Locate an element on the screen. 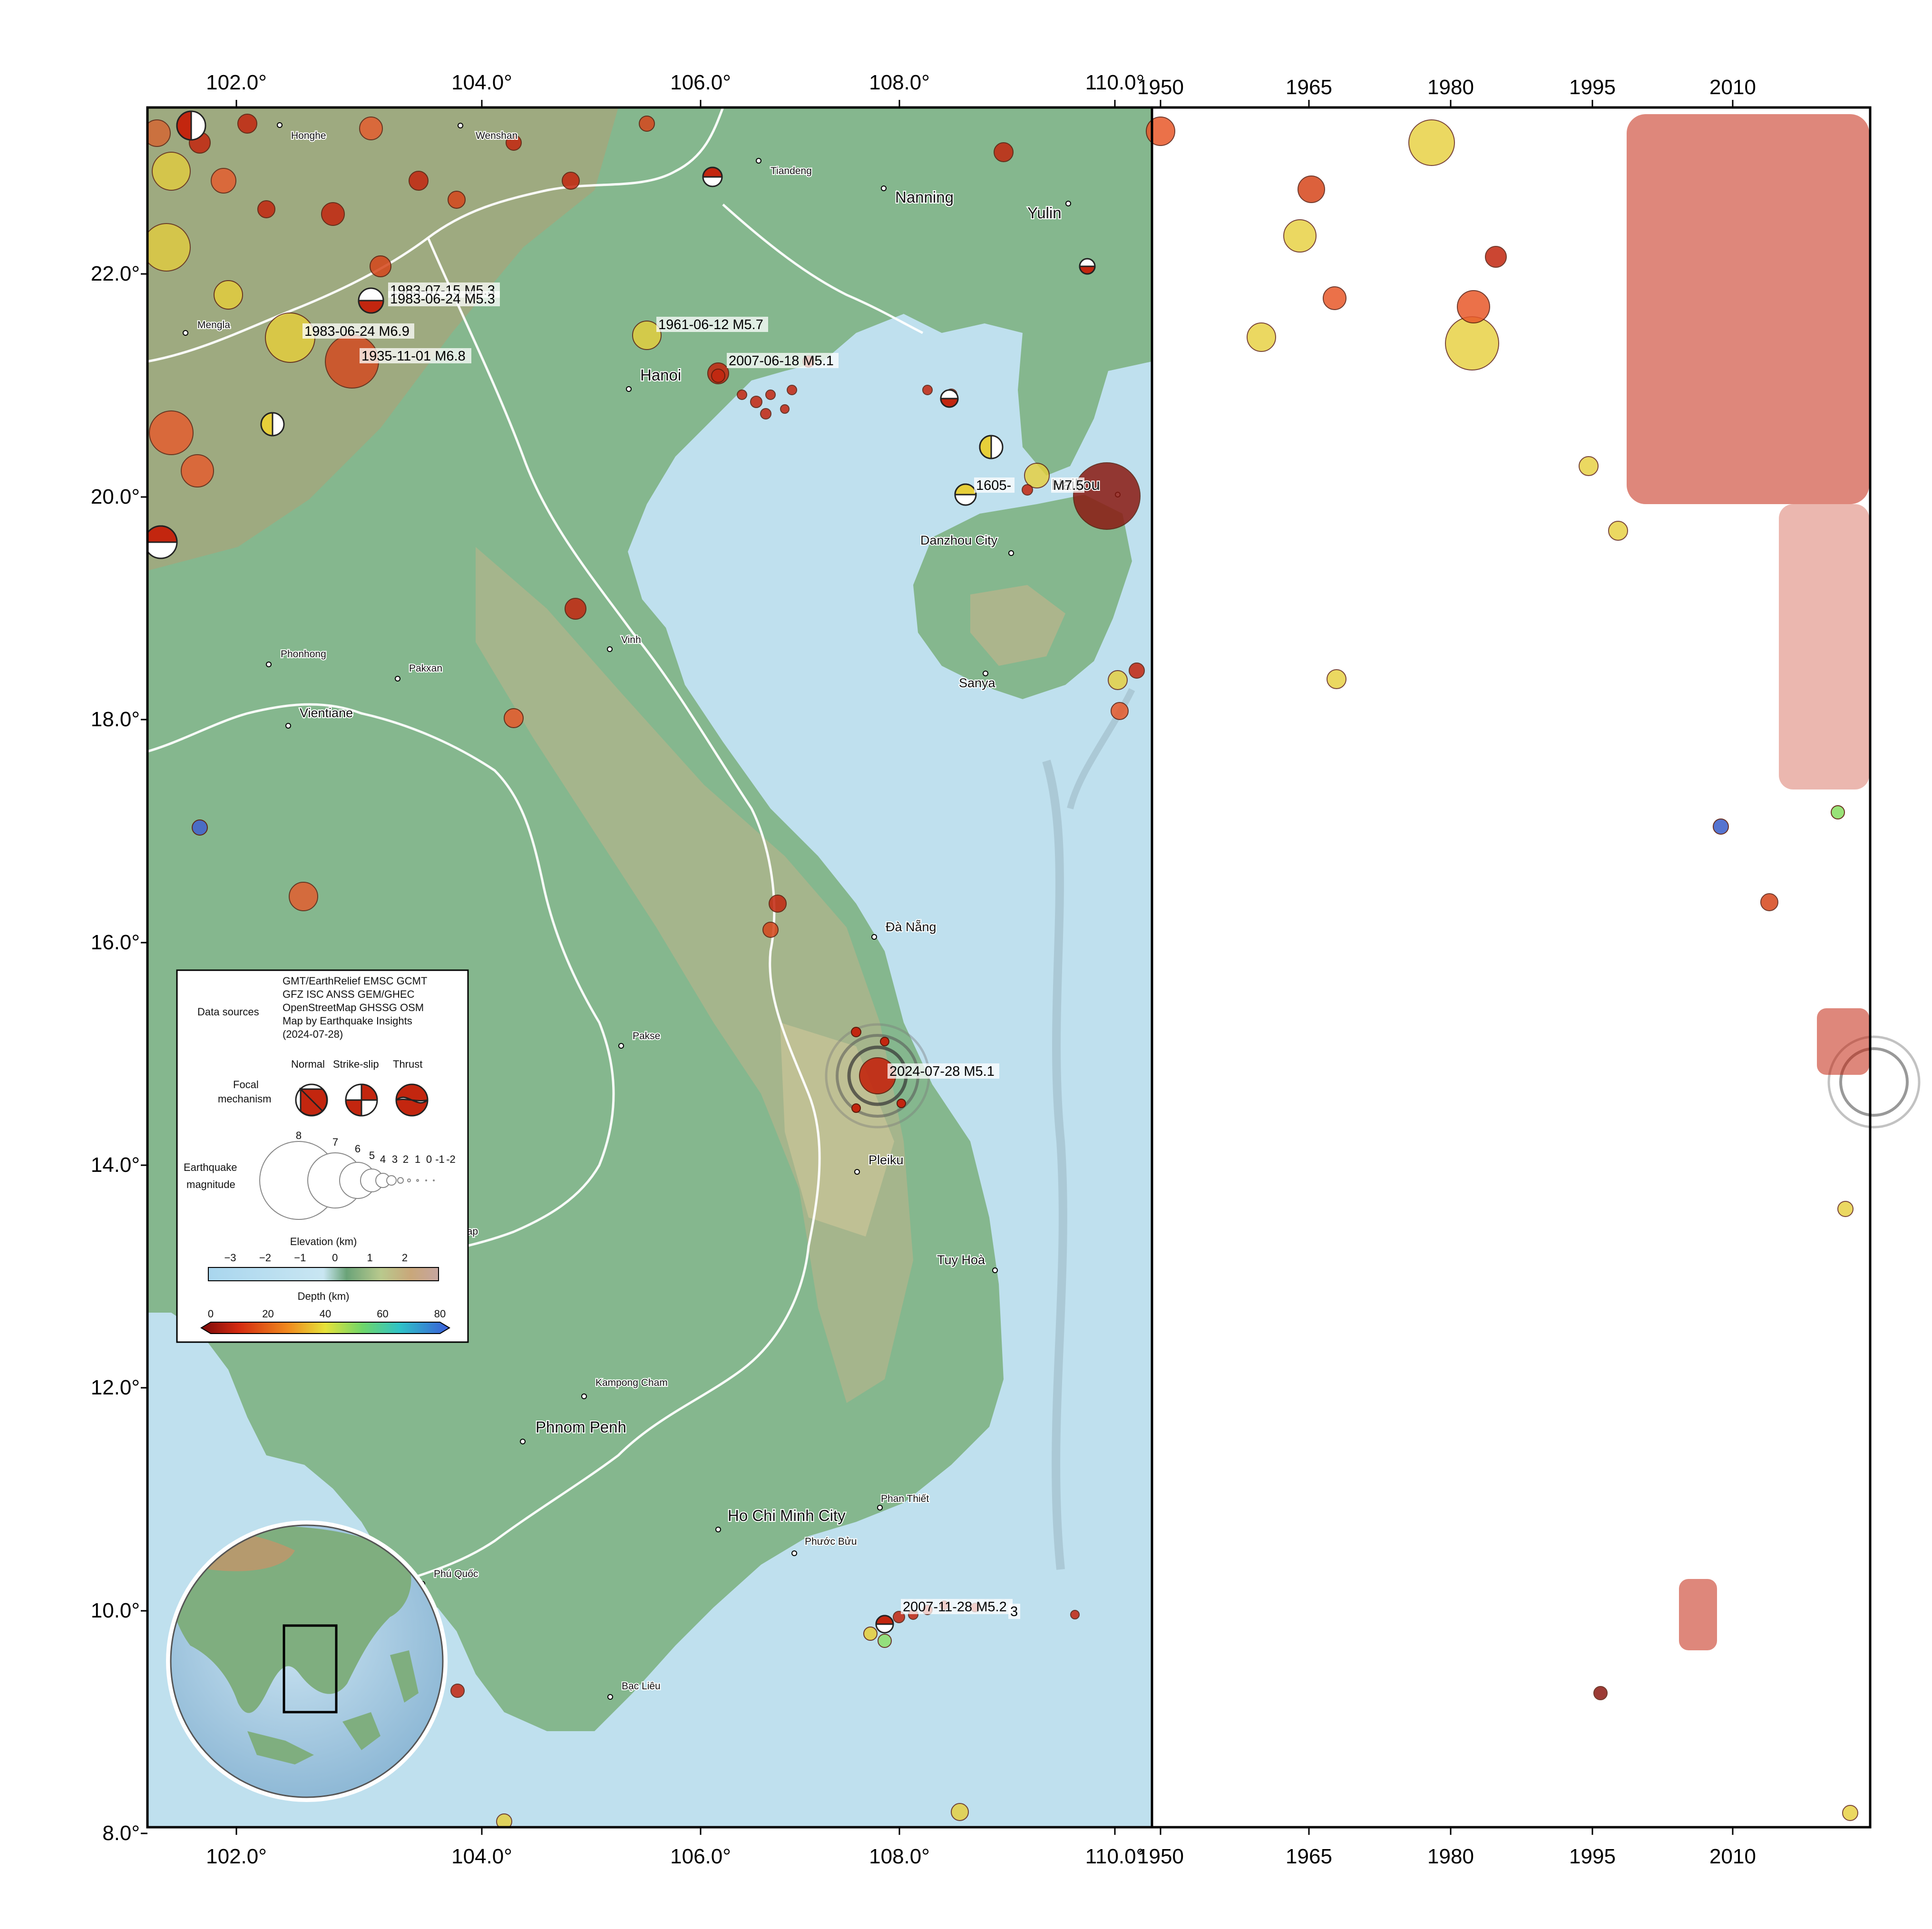  legend-elevation-tick: −3 is located at coordinates (230, 1258).